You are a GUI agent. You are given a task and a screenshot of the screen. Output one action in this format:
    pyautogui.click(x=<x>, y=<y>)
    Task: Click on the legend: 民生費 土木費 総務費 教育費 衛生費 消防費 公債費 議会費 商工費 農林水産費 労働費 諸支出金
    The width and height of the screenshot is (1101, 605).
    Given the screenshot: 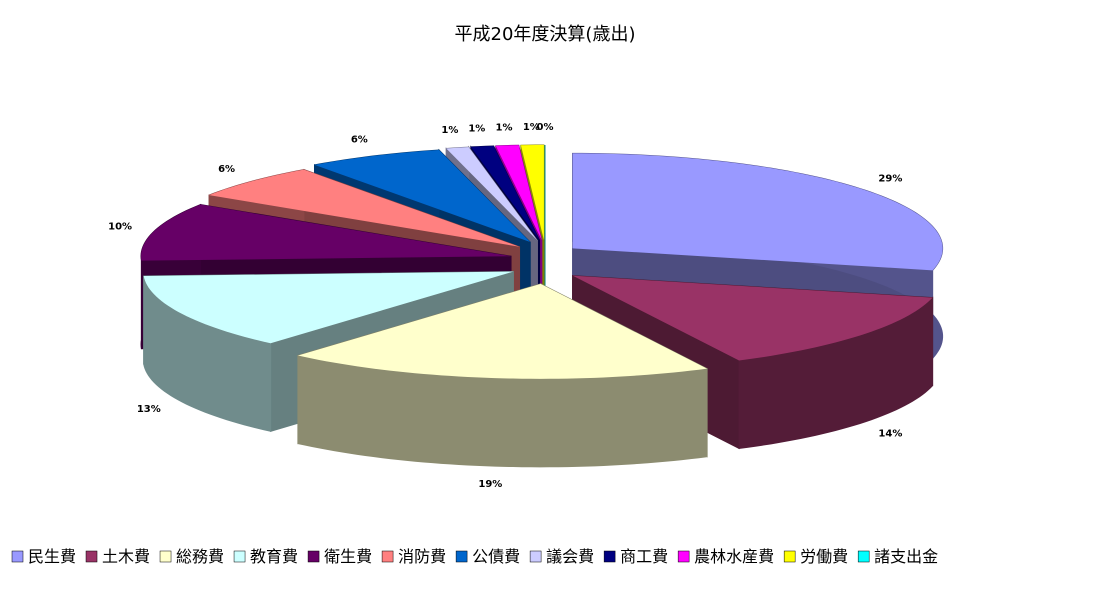 What is the action you would take?
    pyautogui.click(x=474, y=556)
    